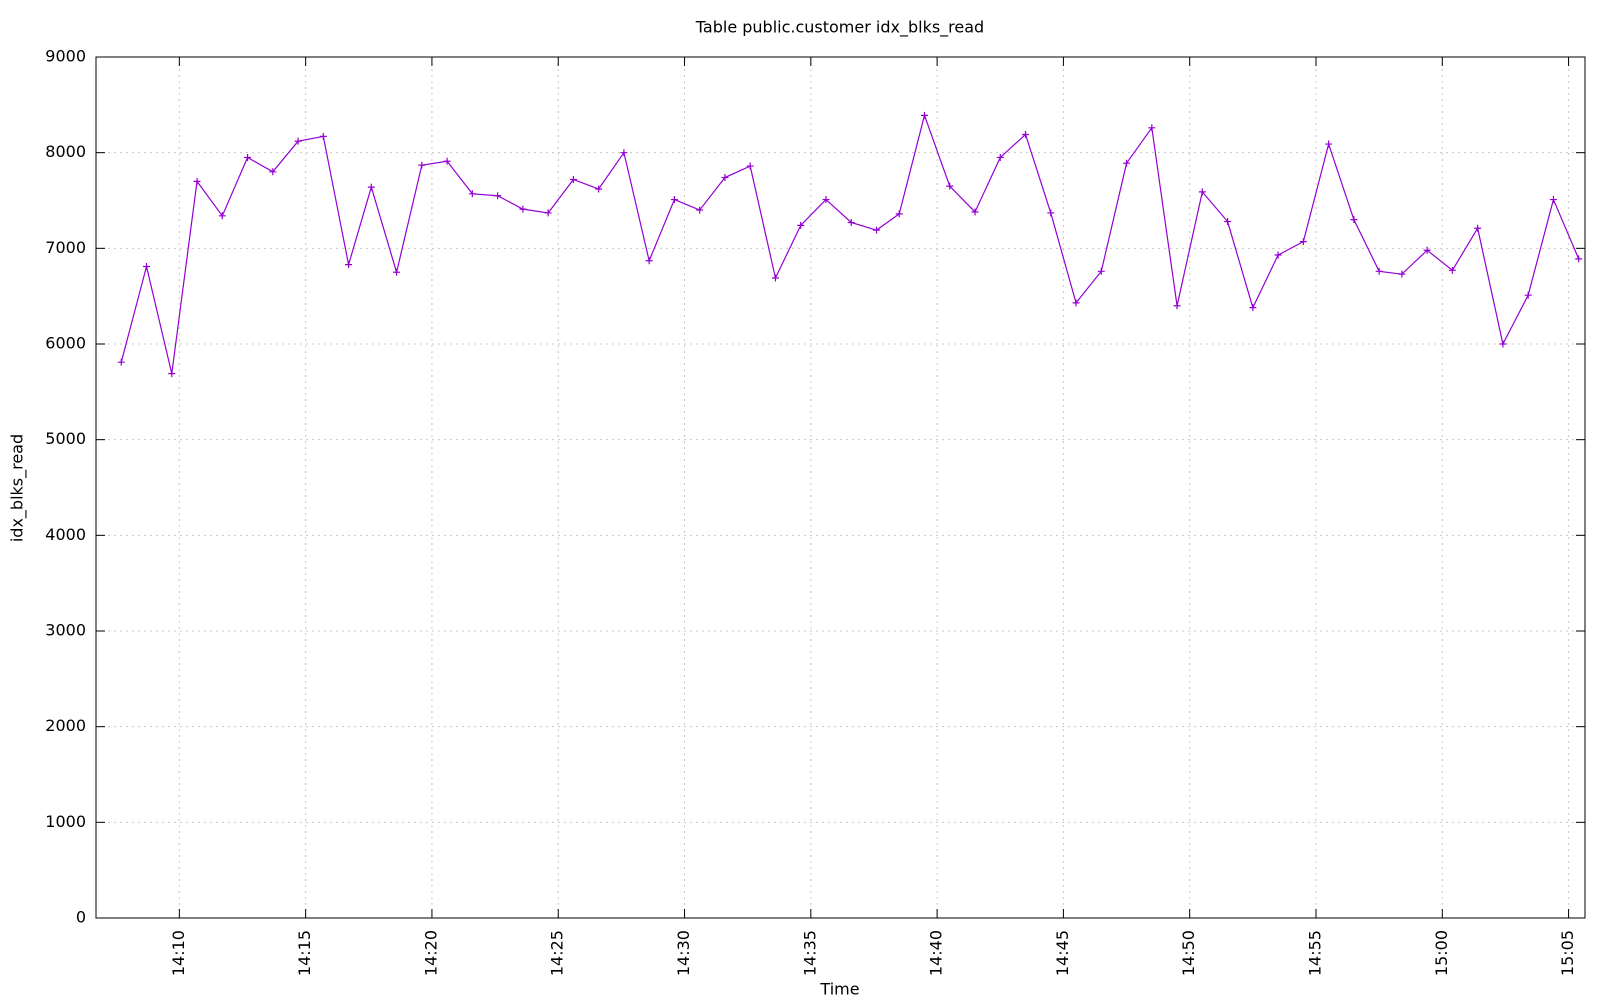  Describe the element at coordinates (430, 953) in the screenshot. I see `x-tick-label: 14:20` at that location.